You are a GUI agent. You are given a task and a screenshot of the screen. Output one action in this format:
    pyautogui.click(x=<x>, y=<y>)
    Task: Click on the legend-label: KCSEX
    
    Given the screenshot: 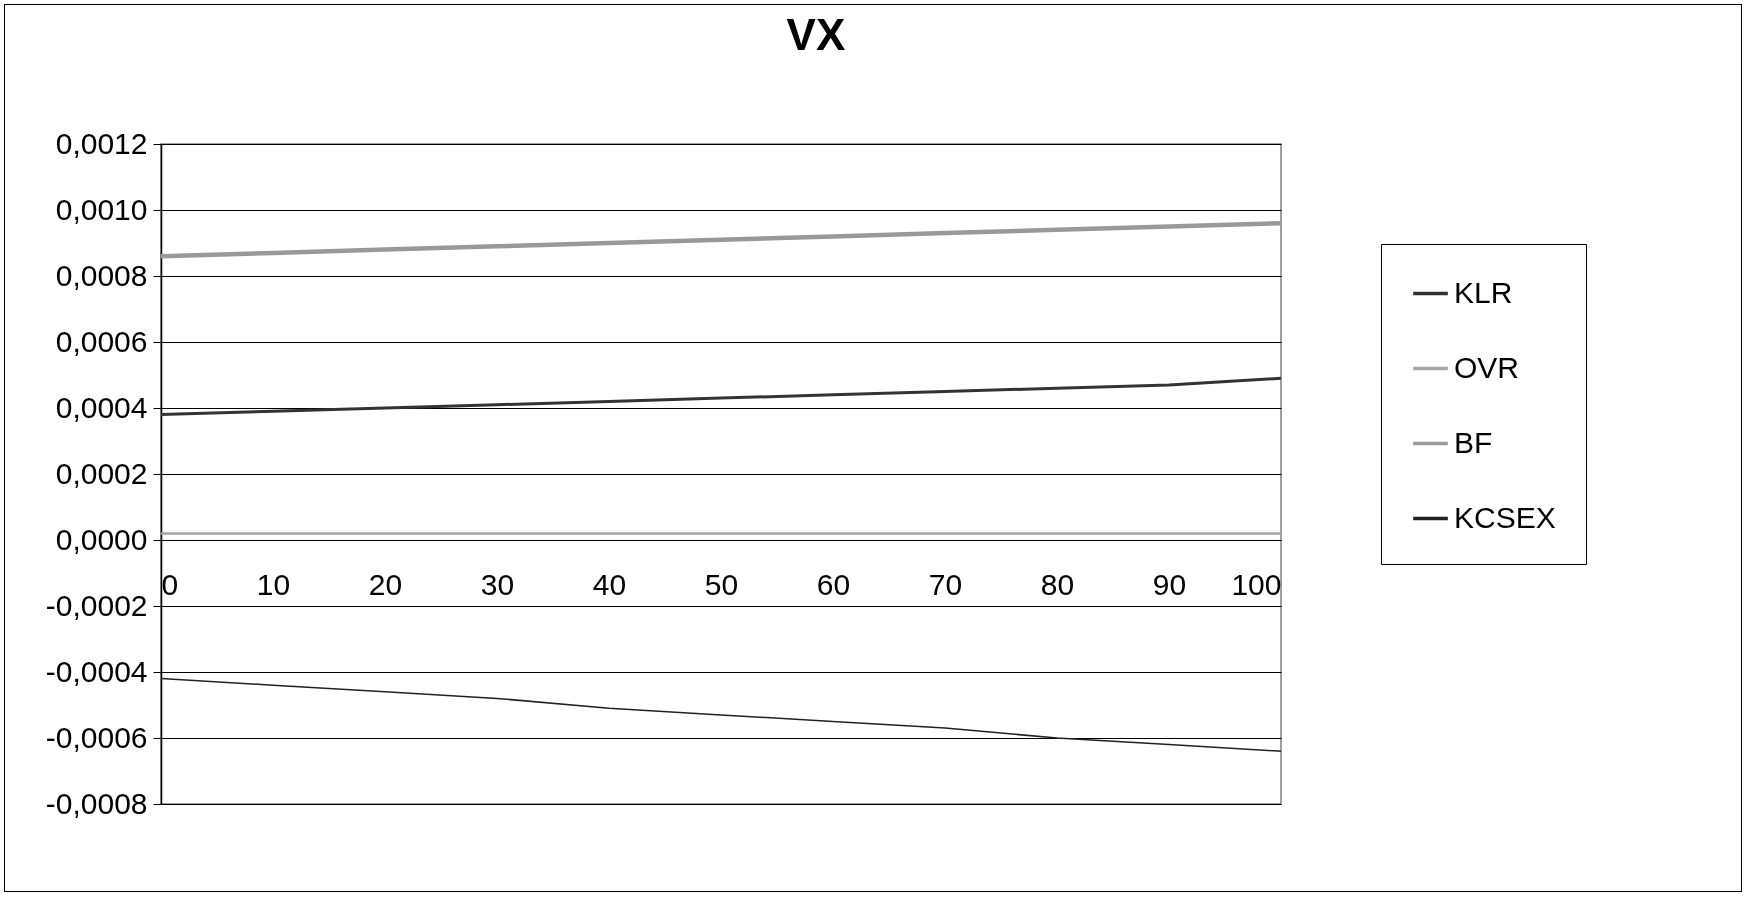 What is the action you would take?
    pyautogui.click(x=1505, y=517)
    